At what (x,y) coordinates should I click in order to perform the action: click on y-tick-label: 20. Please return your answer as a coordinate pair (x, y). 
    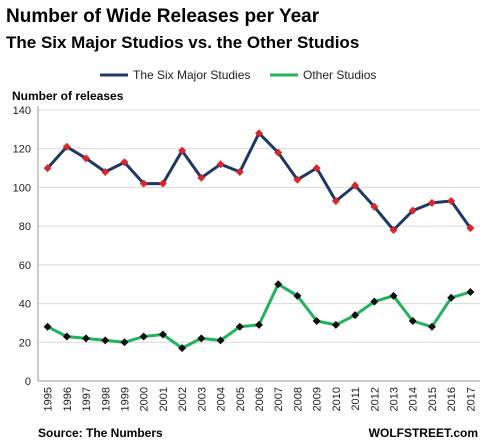
    Looking at the image, I should click on (25, 343).